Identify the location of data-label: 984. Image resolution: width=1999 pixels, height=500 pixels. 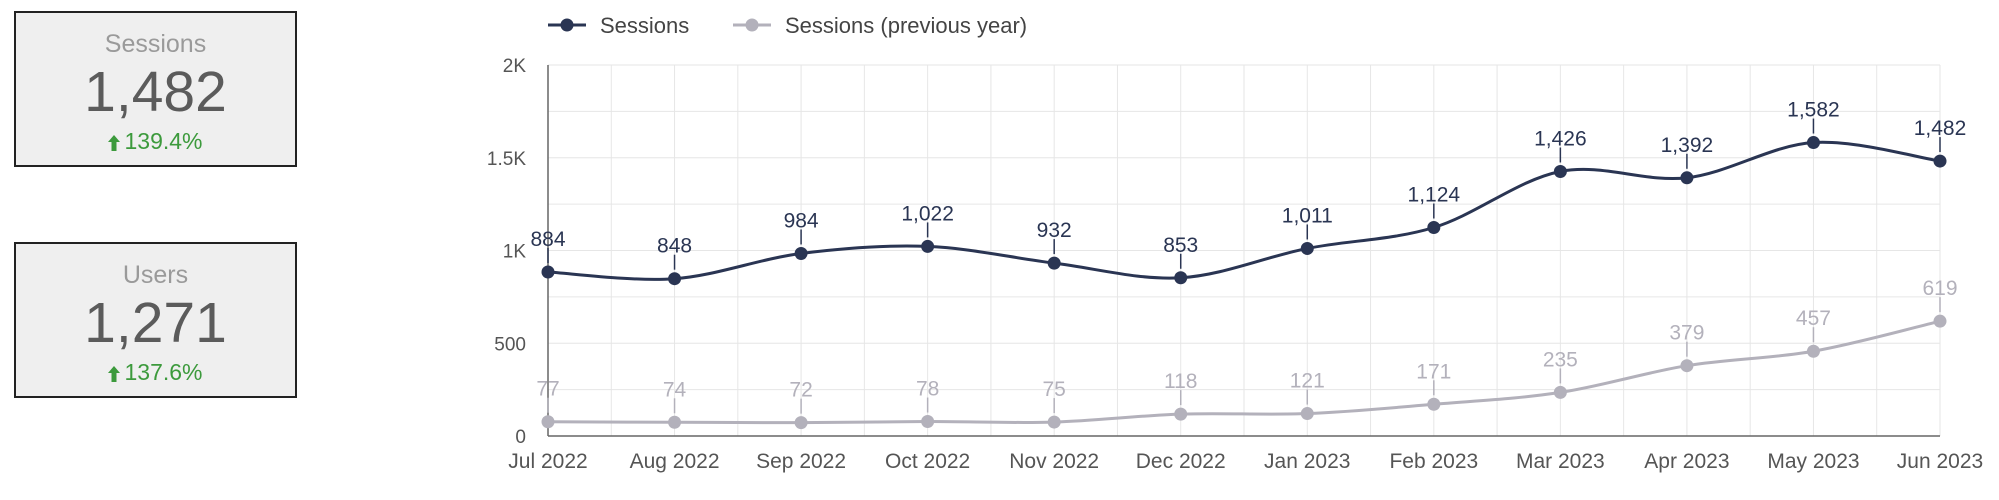
(801, 220).